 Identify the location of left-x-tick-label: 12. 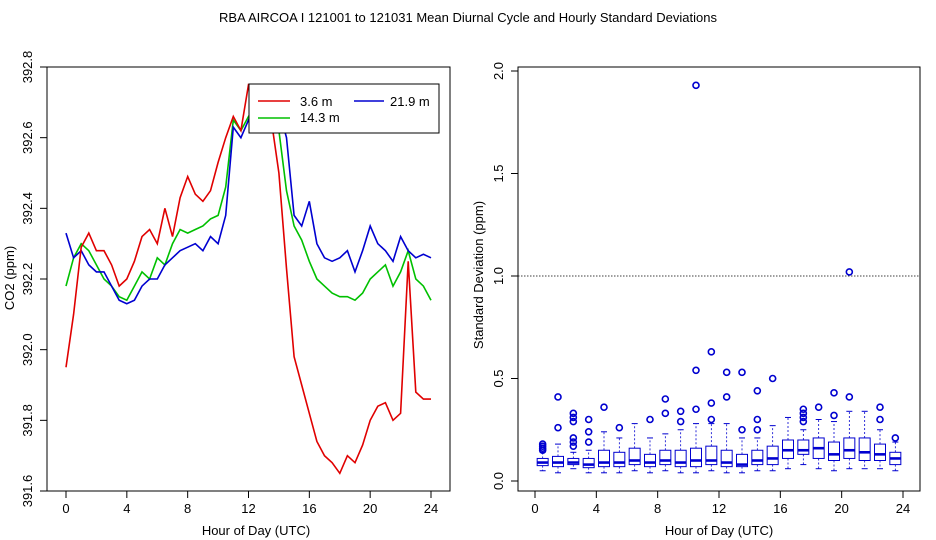
(248, 508).